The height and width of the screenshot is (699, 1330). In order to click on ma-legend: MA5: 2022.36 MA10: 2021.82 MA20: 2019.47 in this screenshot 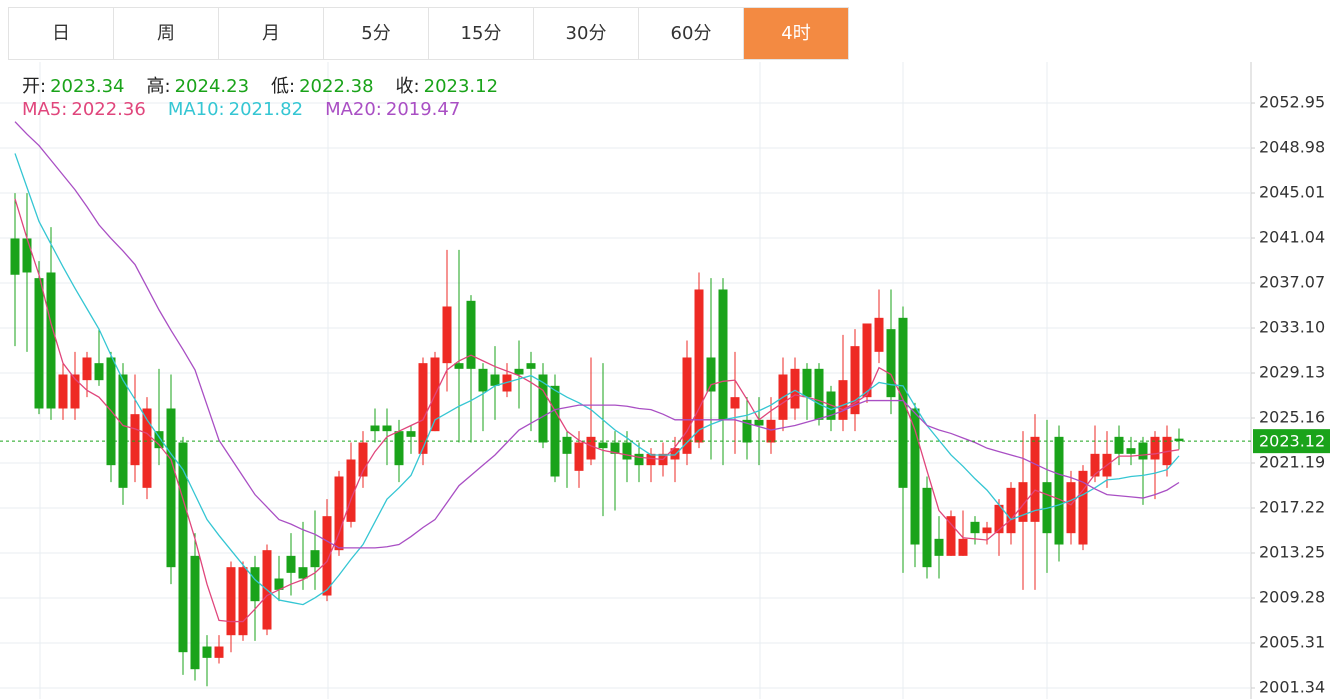, I will do `click(252, 109)`.